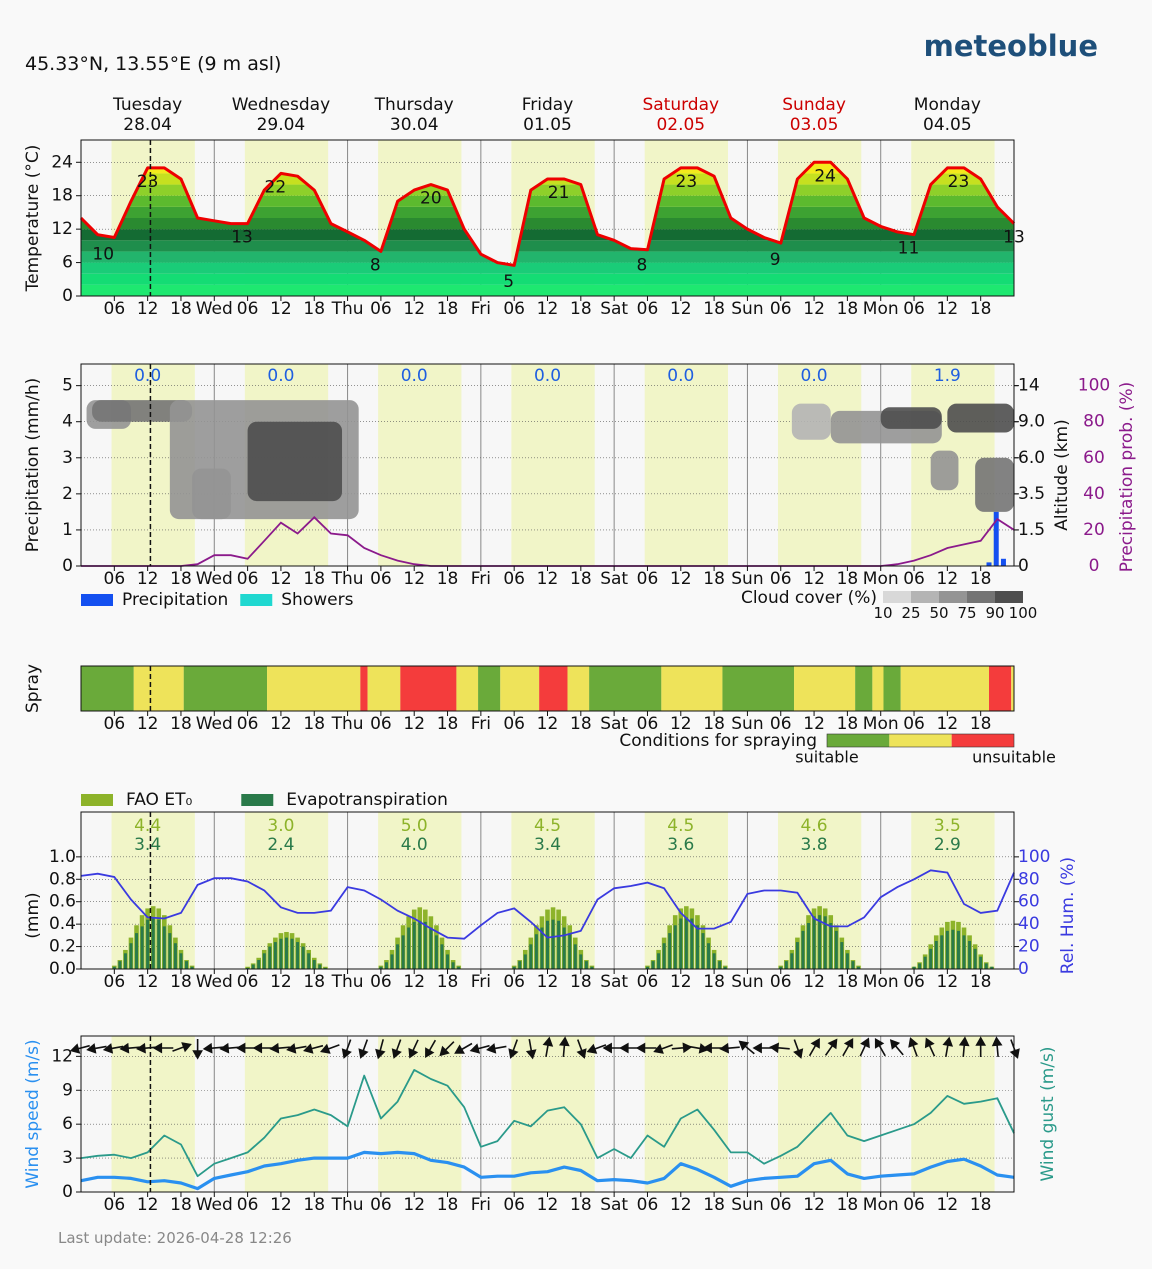 This screenshot has width=1152, height=1269. Describe the element at coordinates (67, 494) in the screenshot. I see `y-tick-label: 2` at that location.